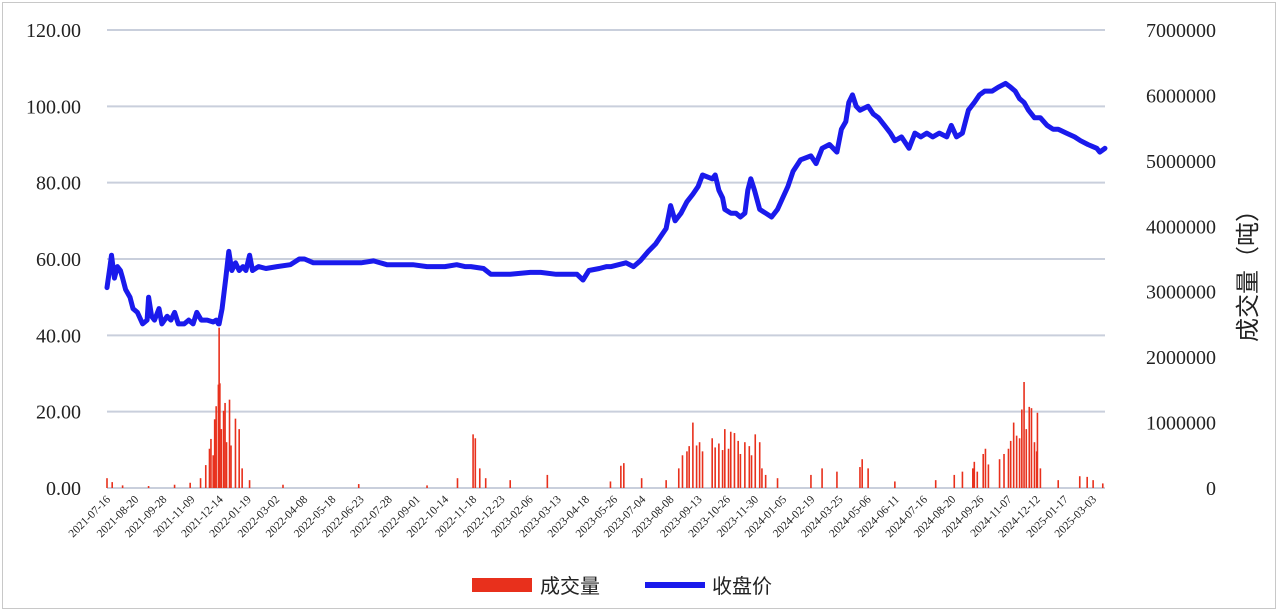 This screenshot has width=1280, height=613. I want to click on right-tick-label: 7000000, so click(1181, 31).